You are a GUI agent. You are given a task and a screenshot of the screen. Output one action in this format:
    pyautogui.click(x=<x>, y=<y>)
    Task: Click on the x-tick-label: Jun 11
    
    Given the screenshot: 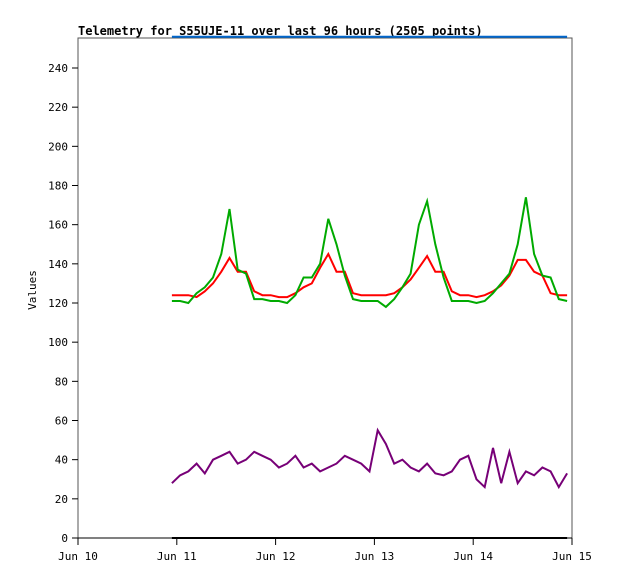 What is the action you would take?
    pyautogui.click(x=177, y=556)
    